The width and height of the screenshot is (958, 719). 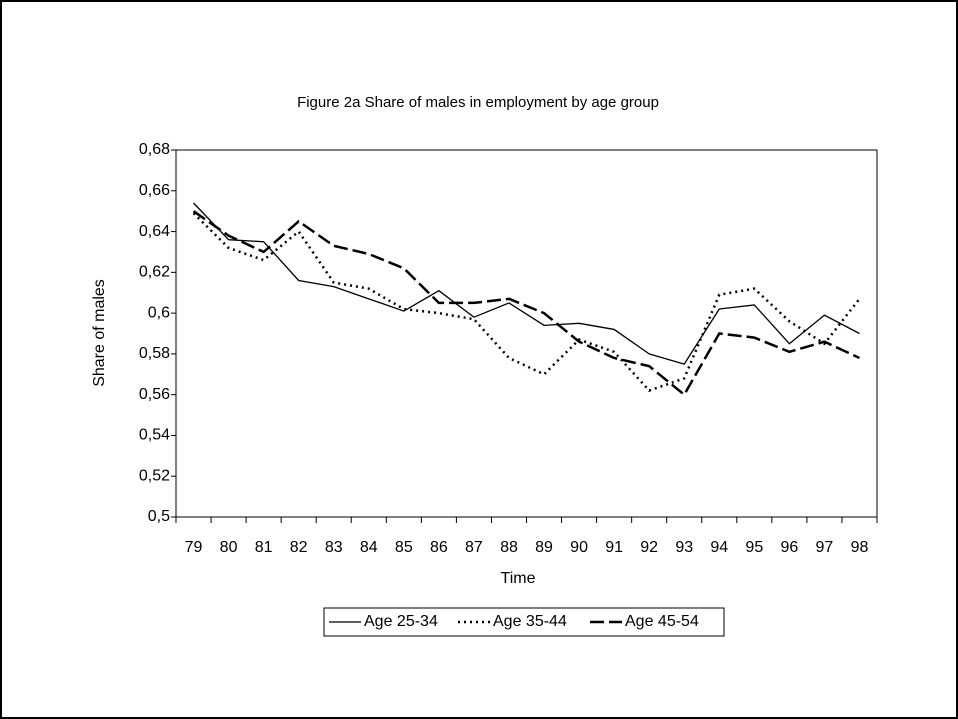 What do you see at coordinates (509, 547) in the screenshot?
I see `x-tick-label: 88` at bounding box center [509, 547].